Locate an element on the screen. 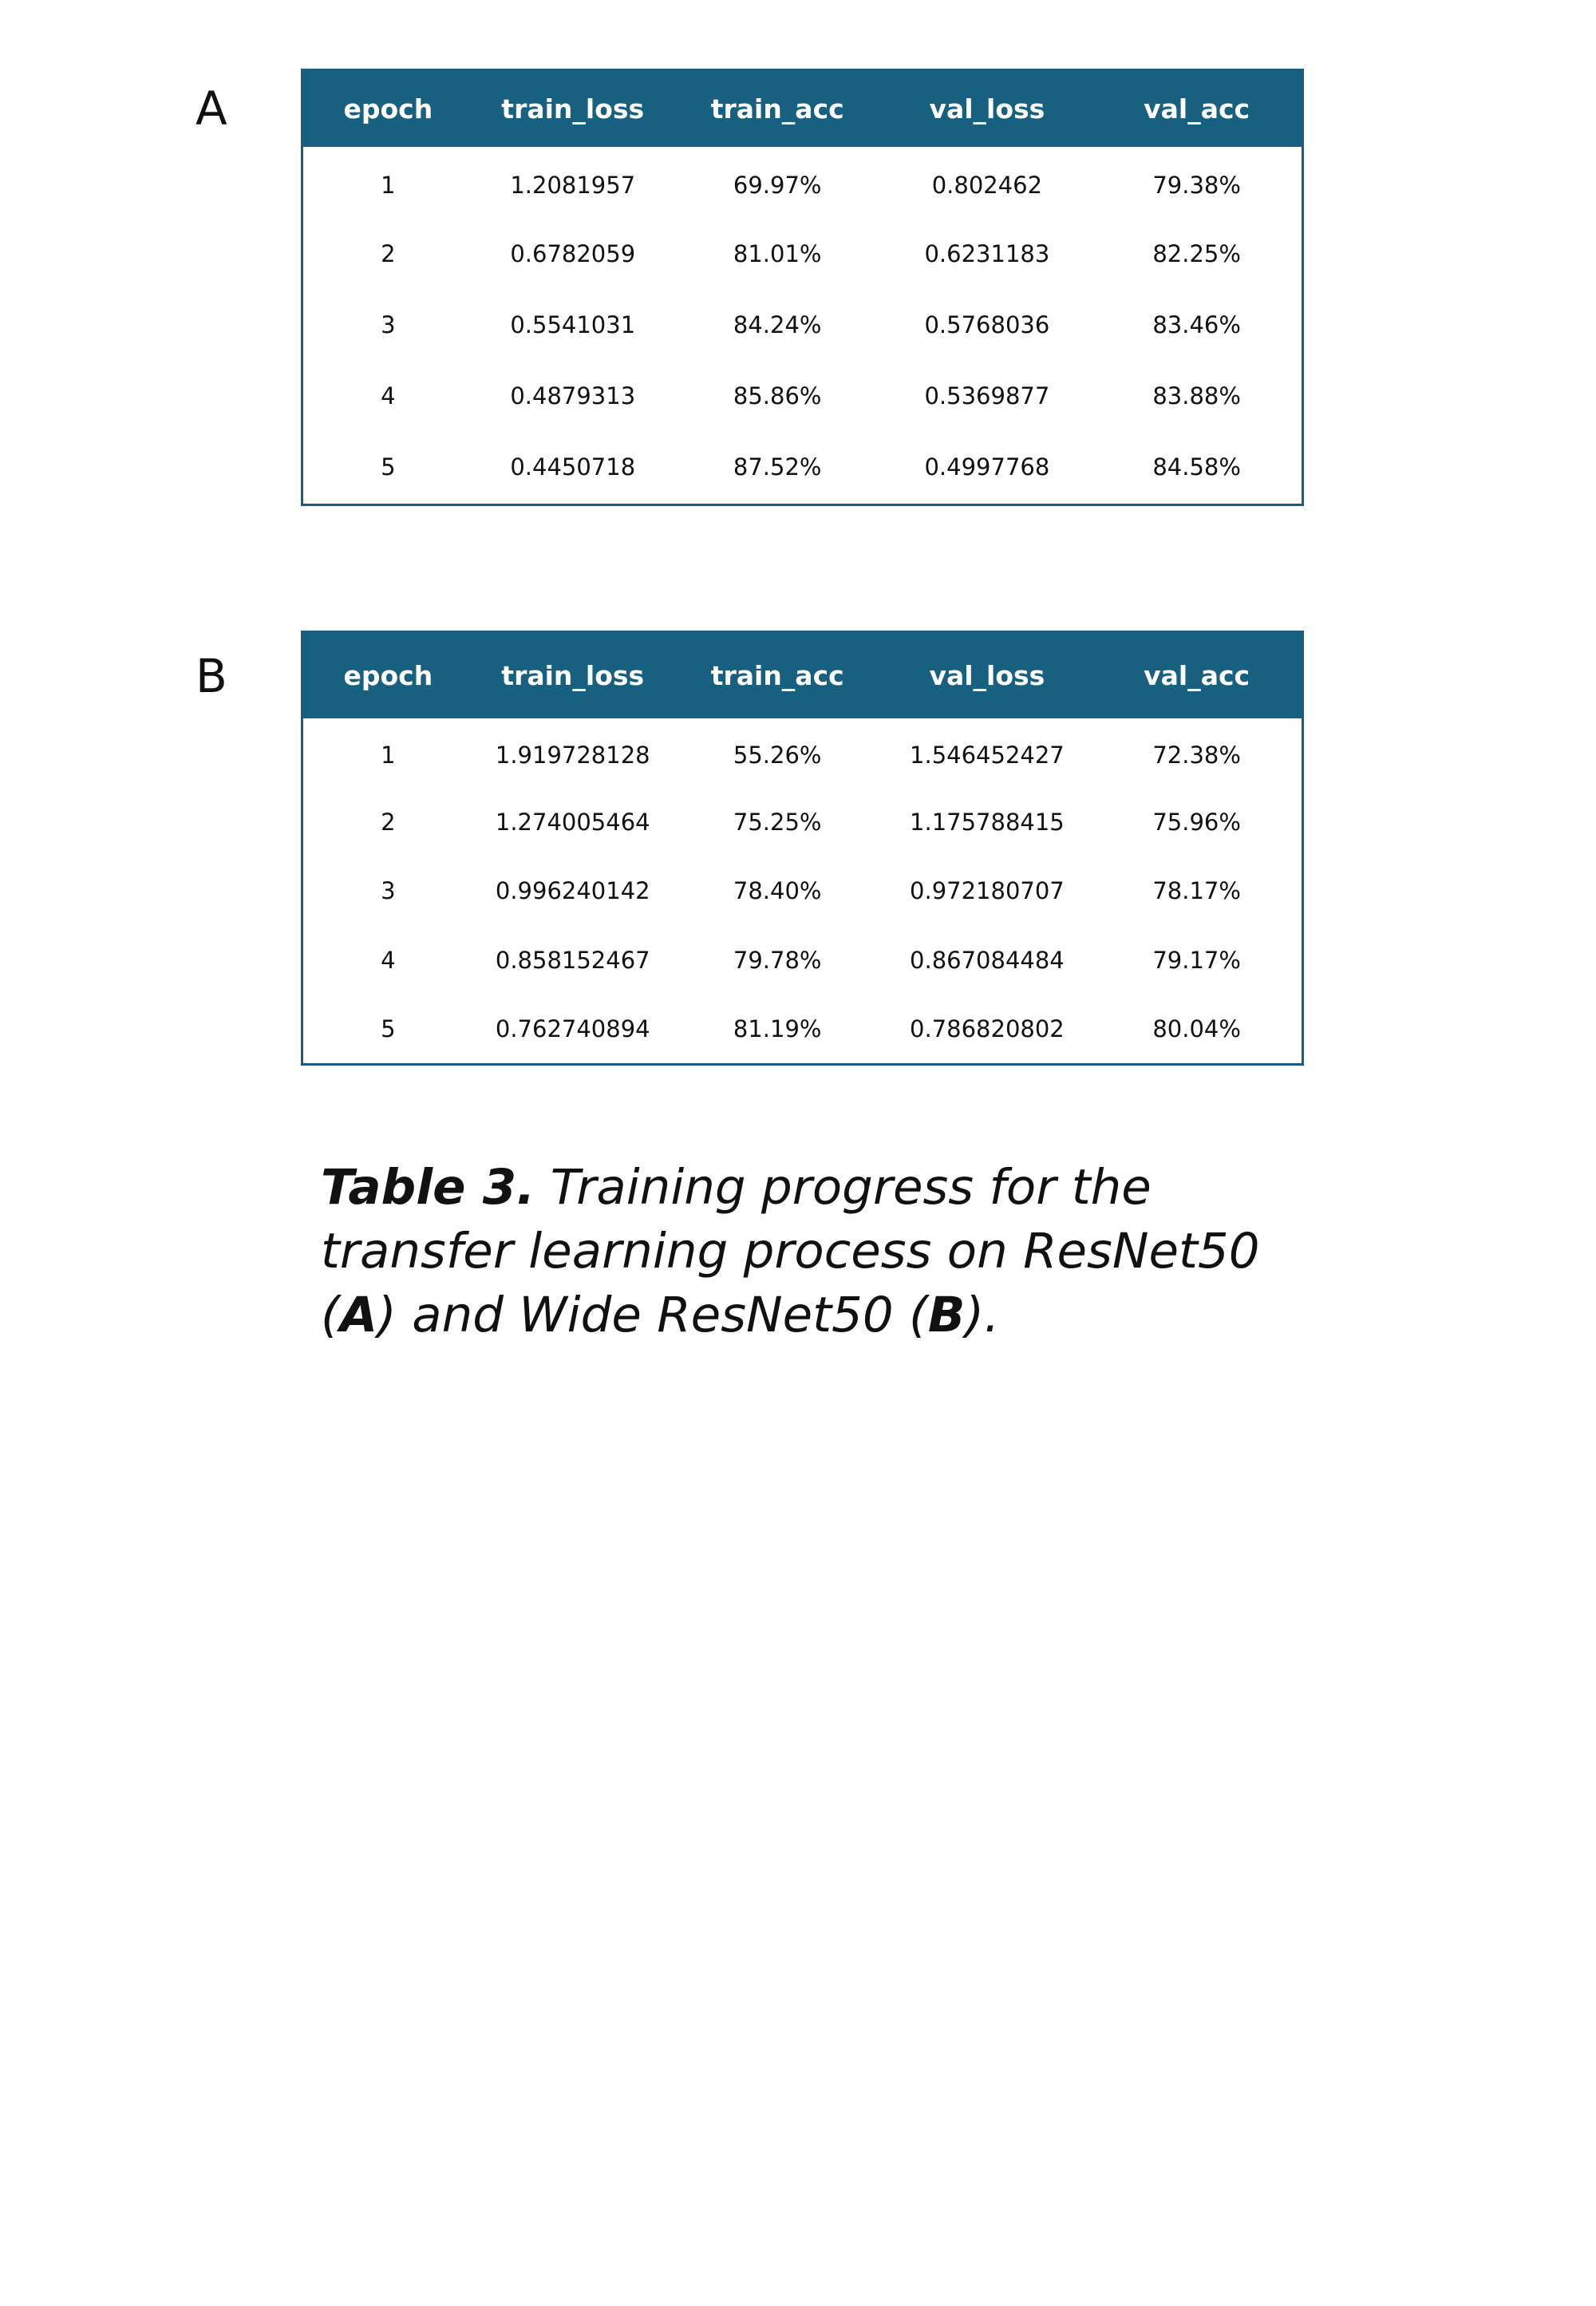 The height and width of the screenshot is (2306, 1596). table-row: 1 1.919728128 55.26% 1.546452427 72.38% is located at coordinates (802, 753).